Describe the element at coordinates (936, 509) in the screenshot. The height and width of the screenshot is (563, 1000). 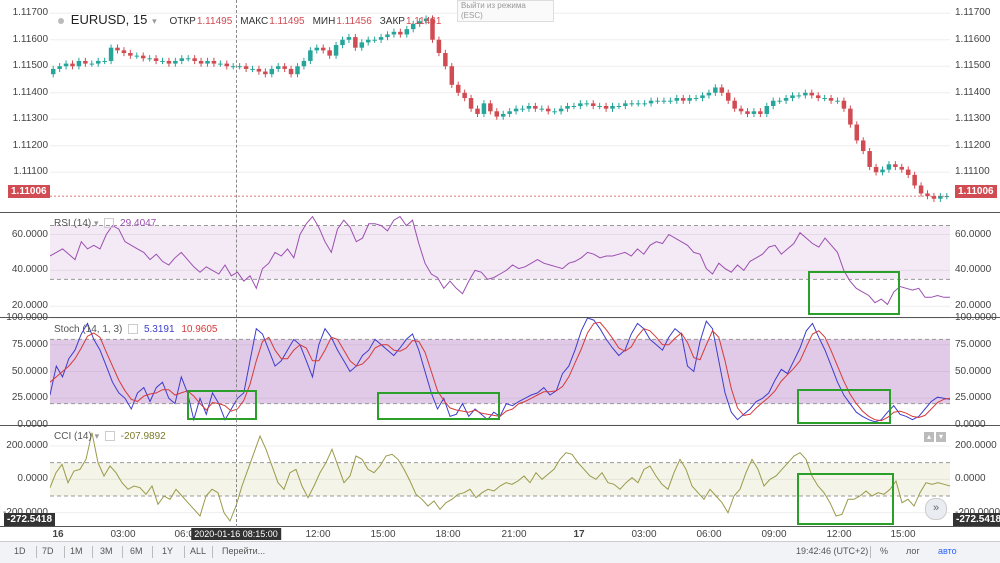
I see `scroll-to-realtime-icon: »` at that location.